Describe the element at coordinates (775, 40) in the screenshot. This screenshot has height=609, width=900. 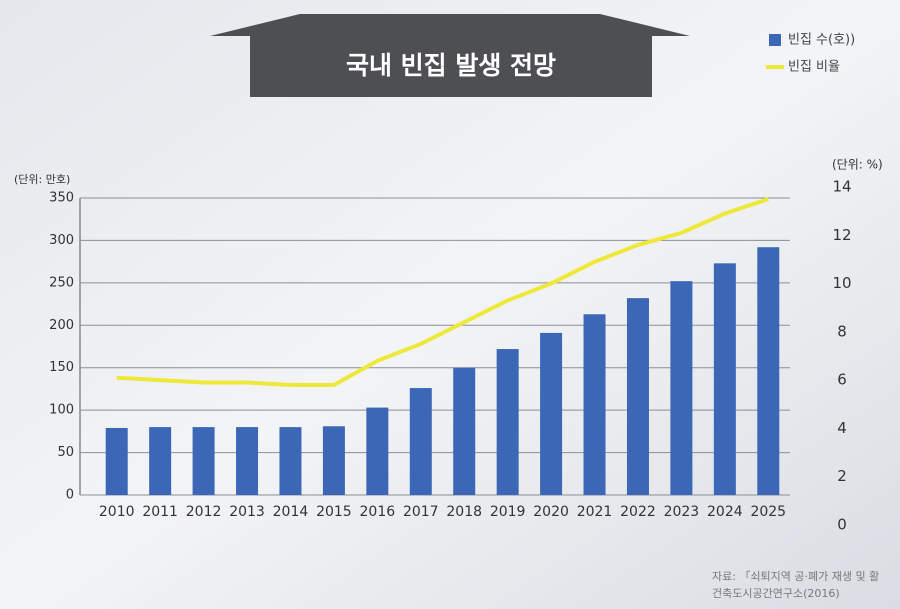
I see `legend-swatch` at that location.